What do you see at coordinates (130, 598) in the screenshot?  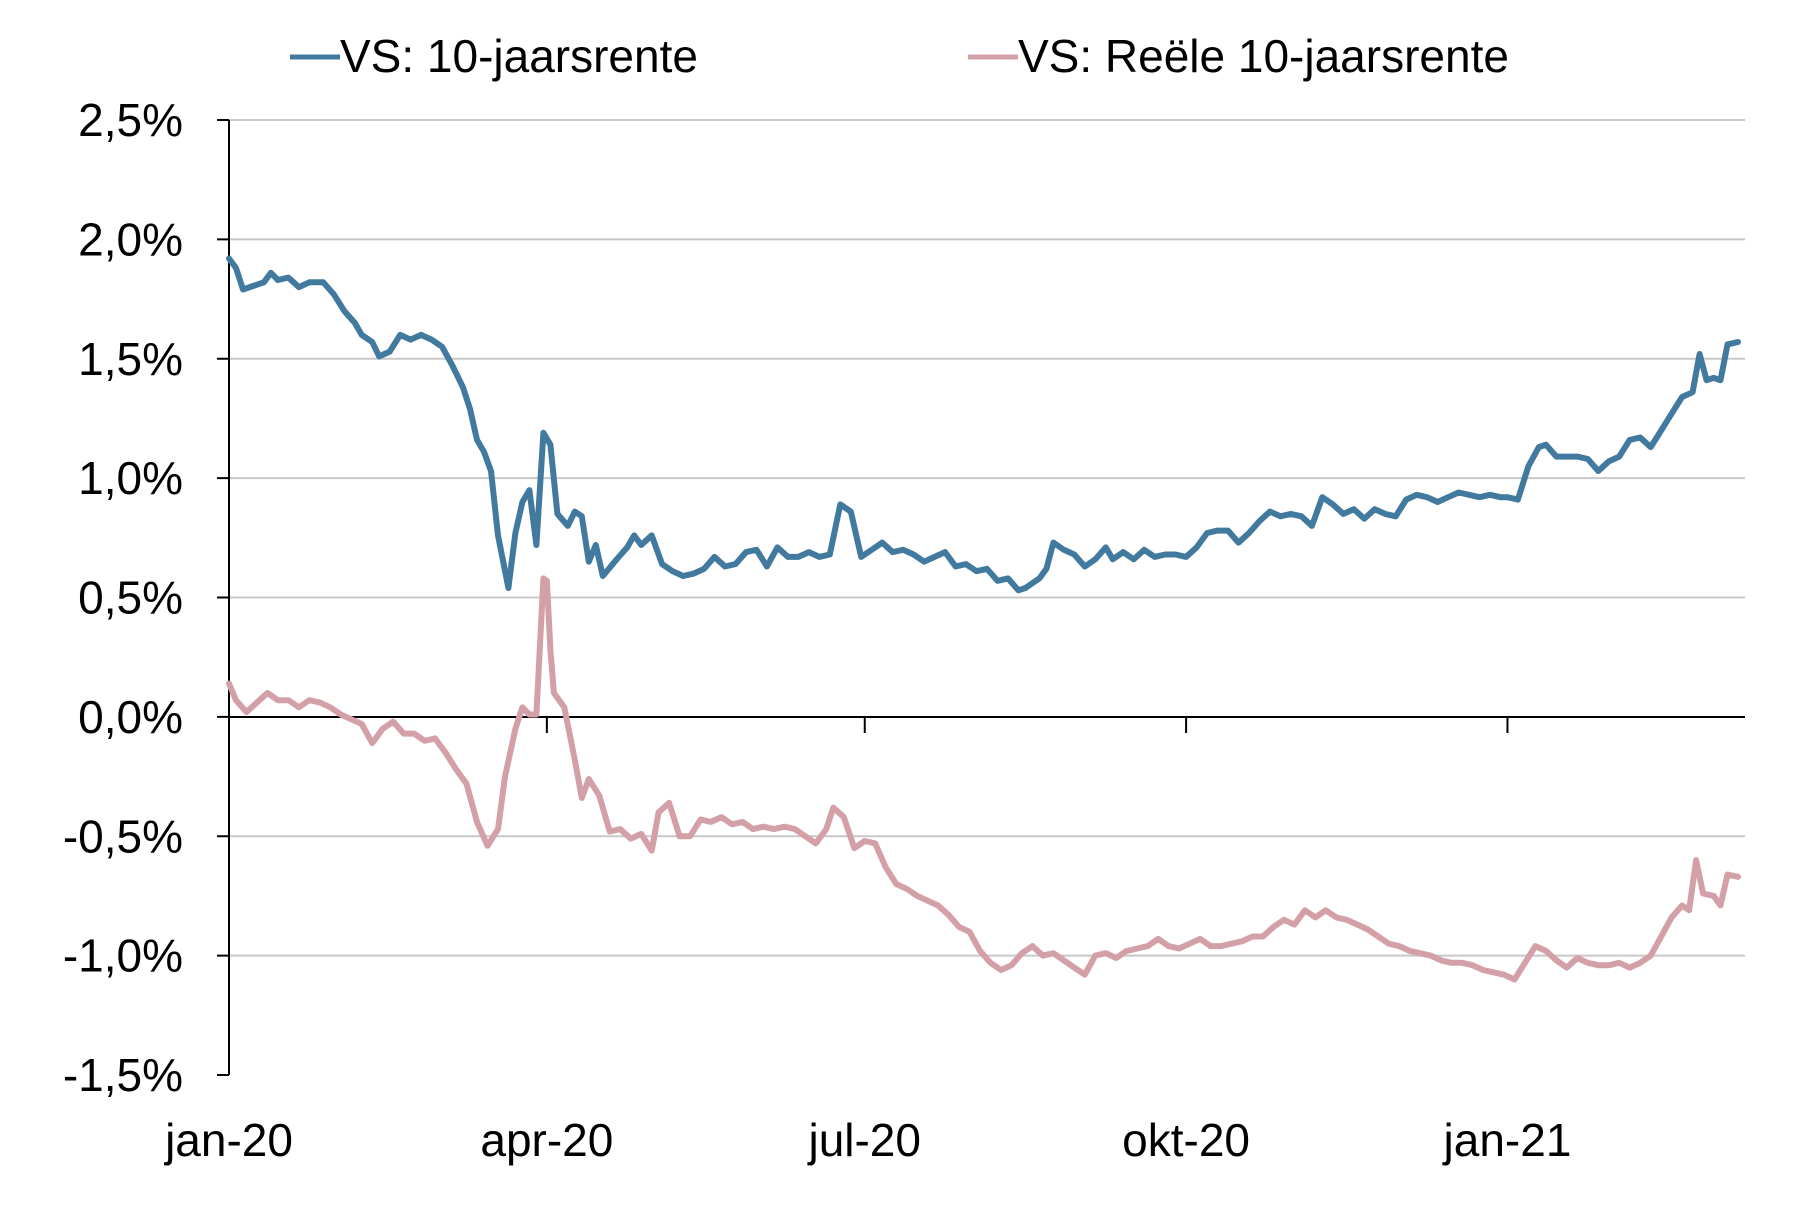 I see `y-tick-label: 0,5%` at bounding box center [130, 598].